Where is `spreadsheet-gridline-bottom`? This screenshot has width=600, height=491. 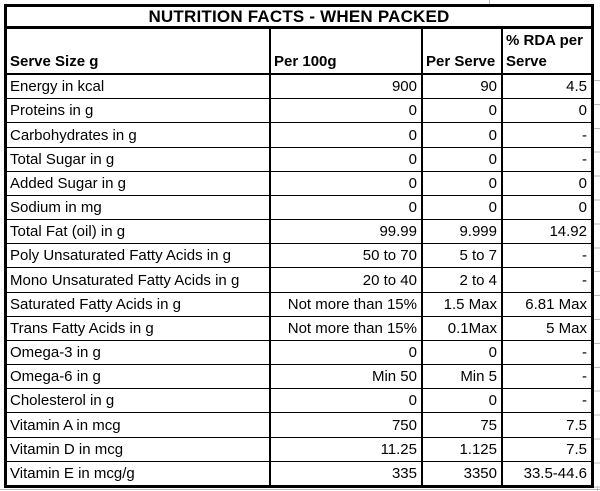 spreadsheet-gridline-bottom is located at coordinates (300, 489).